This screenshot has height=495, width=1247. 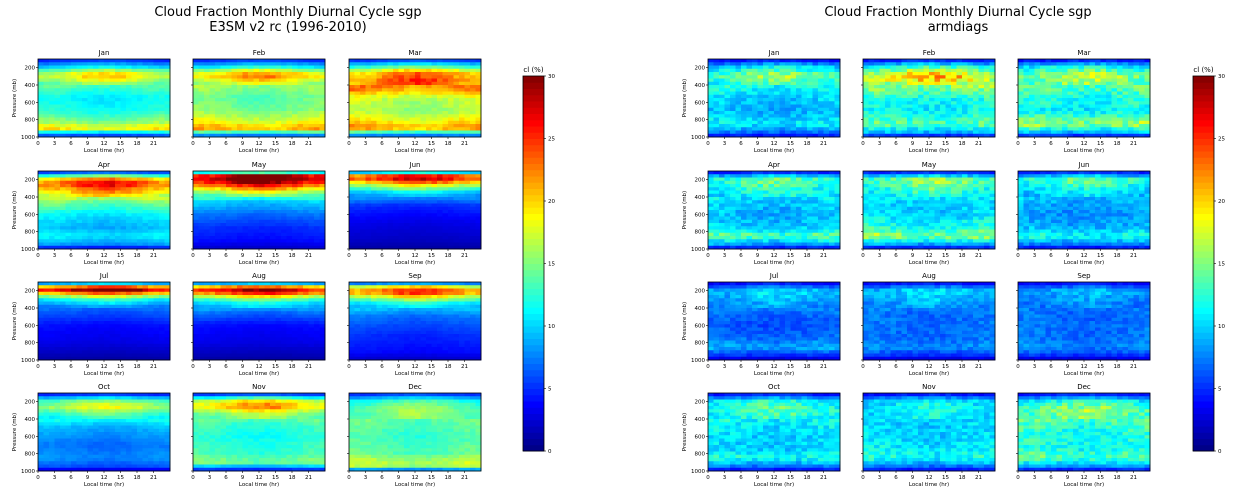 I want to click on x-tick-label: 3, so click(x=55, y=144).